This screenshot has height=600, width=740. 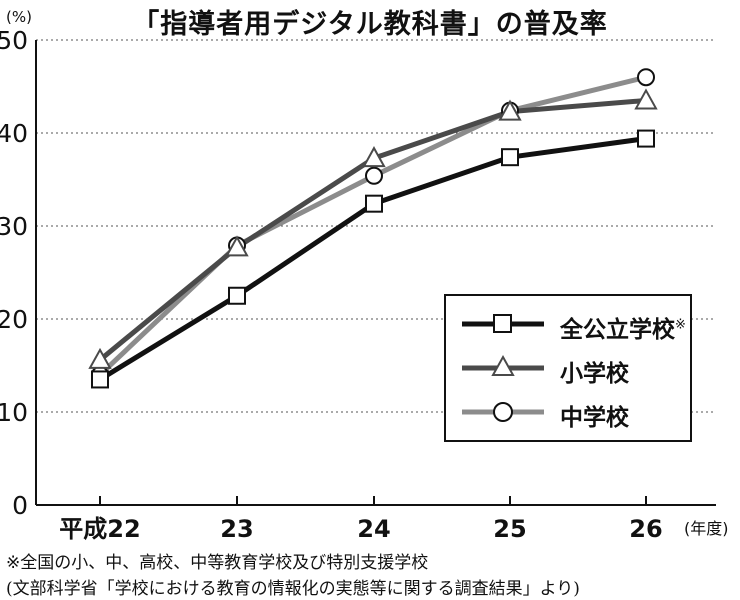 I want to click on legend: 全公立学校※ 小学校 中学校, so click(x=568, y=368).